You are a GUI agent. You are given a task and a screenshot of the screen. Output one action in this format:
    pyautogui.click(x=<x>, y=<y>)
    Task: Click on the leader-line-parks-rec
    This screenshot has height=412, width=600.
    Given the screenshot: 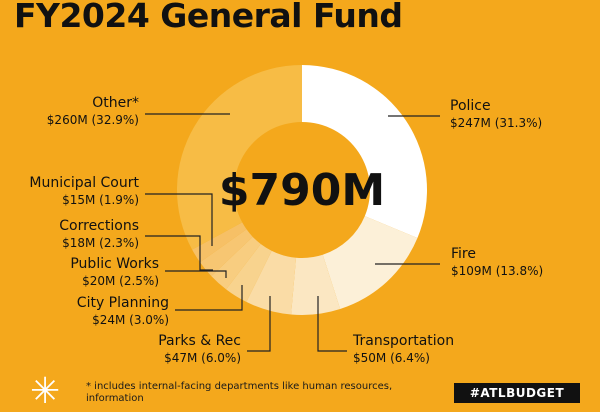 What is the action you would take?
    pyautogui.click(x=259, y=324)
    